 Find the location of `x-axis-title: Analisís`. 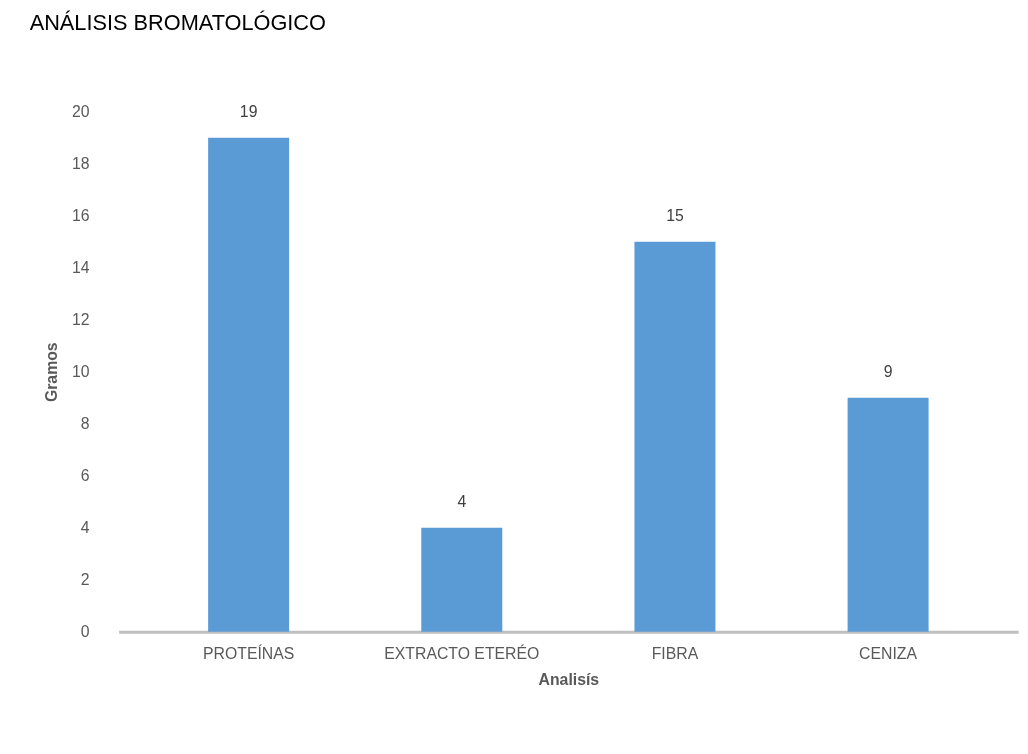

x-axis-title: Analisís is located at coordinates (569, 679).